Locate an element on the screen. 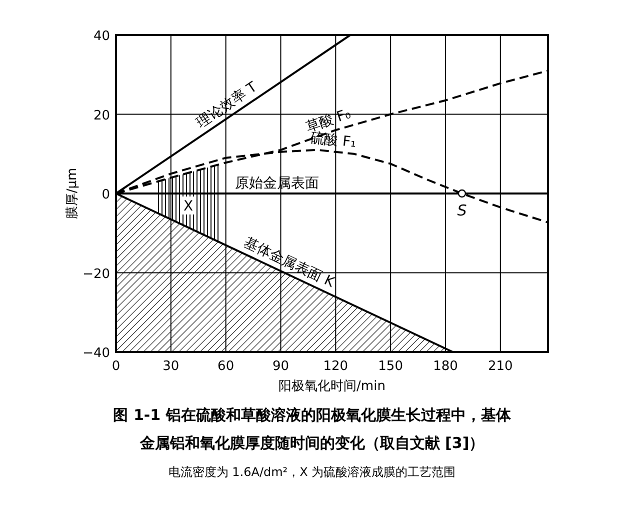 The width and height of the screenshot is (624, 515). x-tick-label: 210 is located at coordinates (500, 366).